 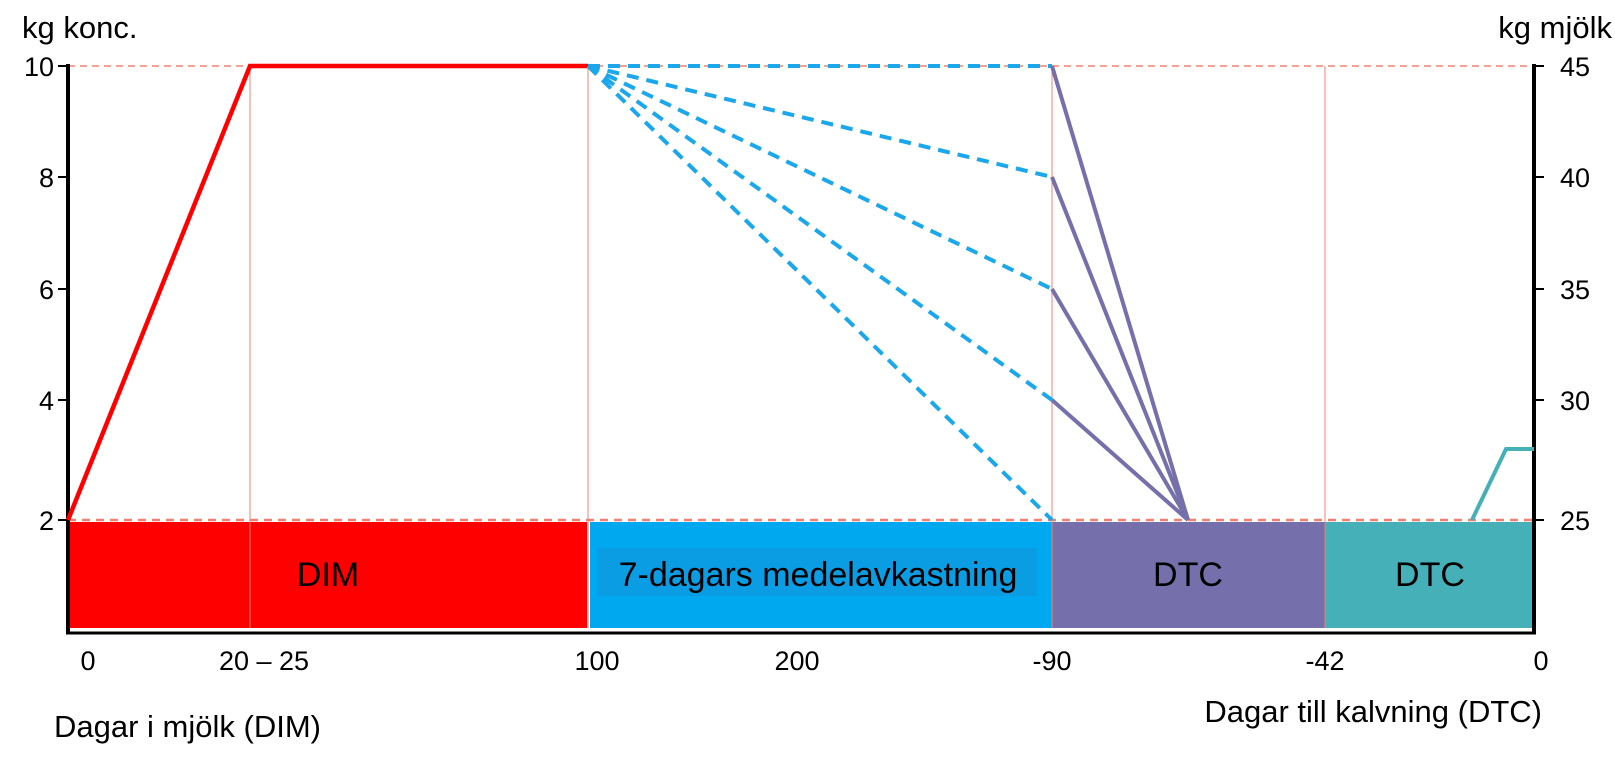 What do you see at coordinates (1324, 661) in the screenshot?
I see `x-tick-label-6: -42` at bounding box center [1324, 661].